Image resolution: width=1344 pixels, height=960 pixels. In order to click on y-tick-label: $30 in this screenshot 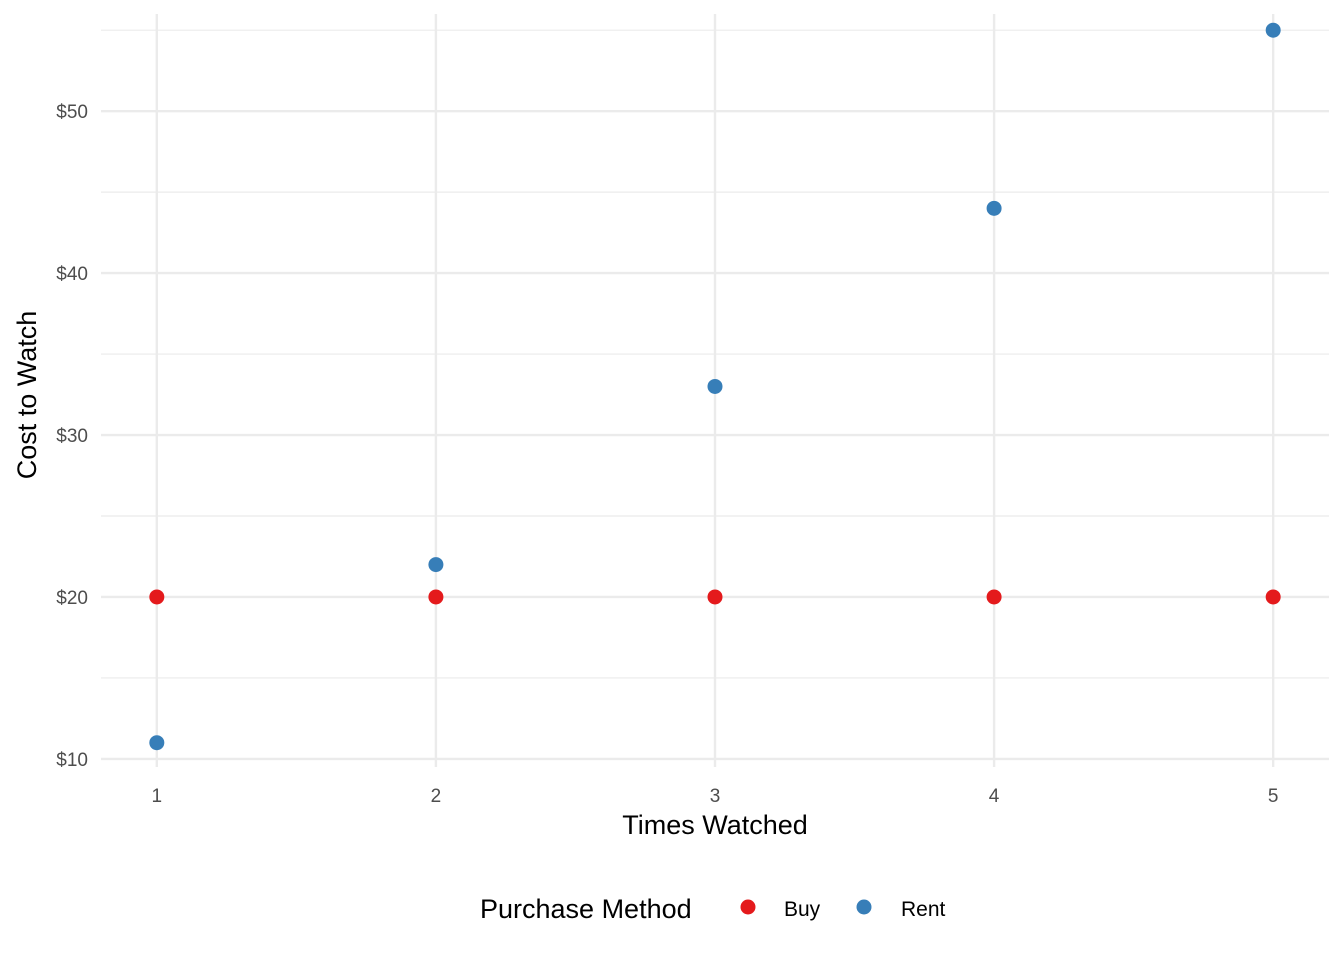, I will do `click(72, 436)`.